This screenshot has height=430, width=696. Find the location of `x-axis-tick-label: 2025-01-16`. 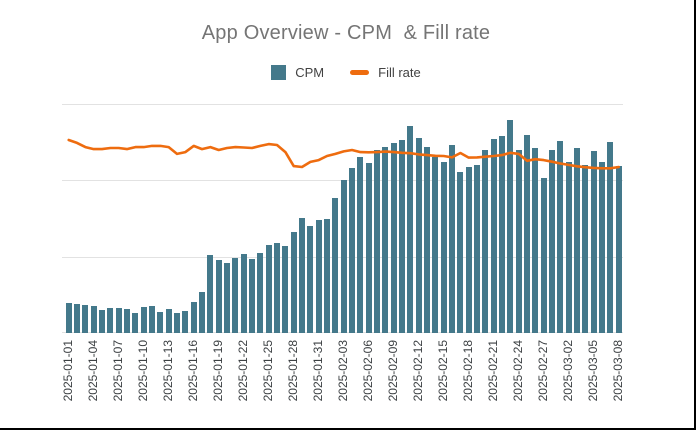

x-axis-tick-label: 2025-01-16 is located at coordinates (192, 371).